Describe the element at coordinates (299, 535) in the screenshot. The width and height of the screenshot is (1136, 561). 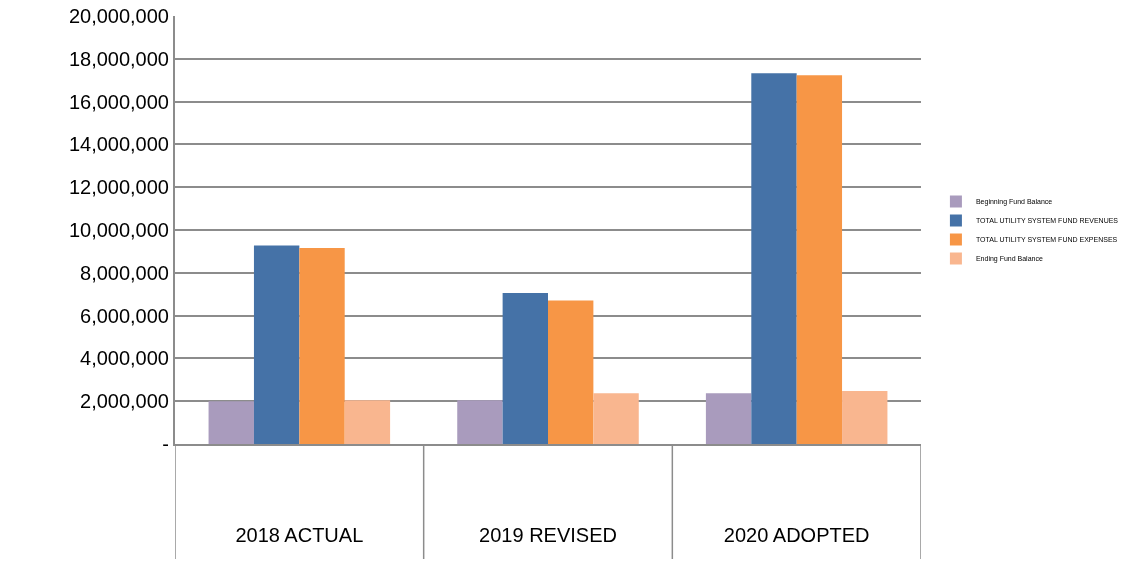
I see `x-tick-label: 2018 ACTUAL` at that location.